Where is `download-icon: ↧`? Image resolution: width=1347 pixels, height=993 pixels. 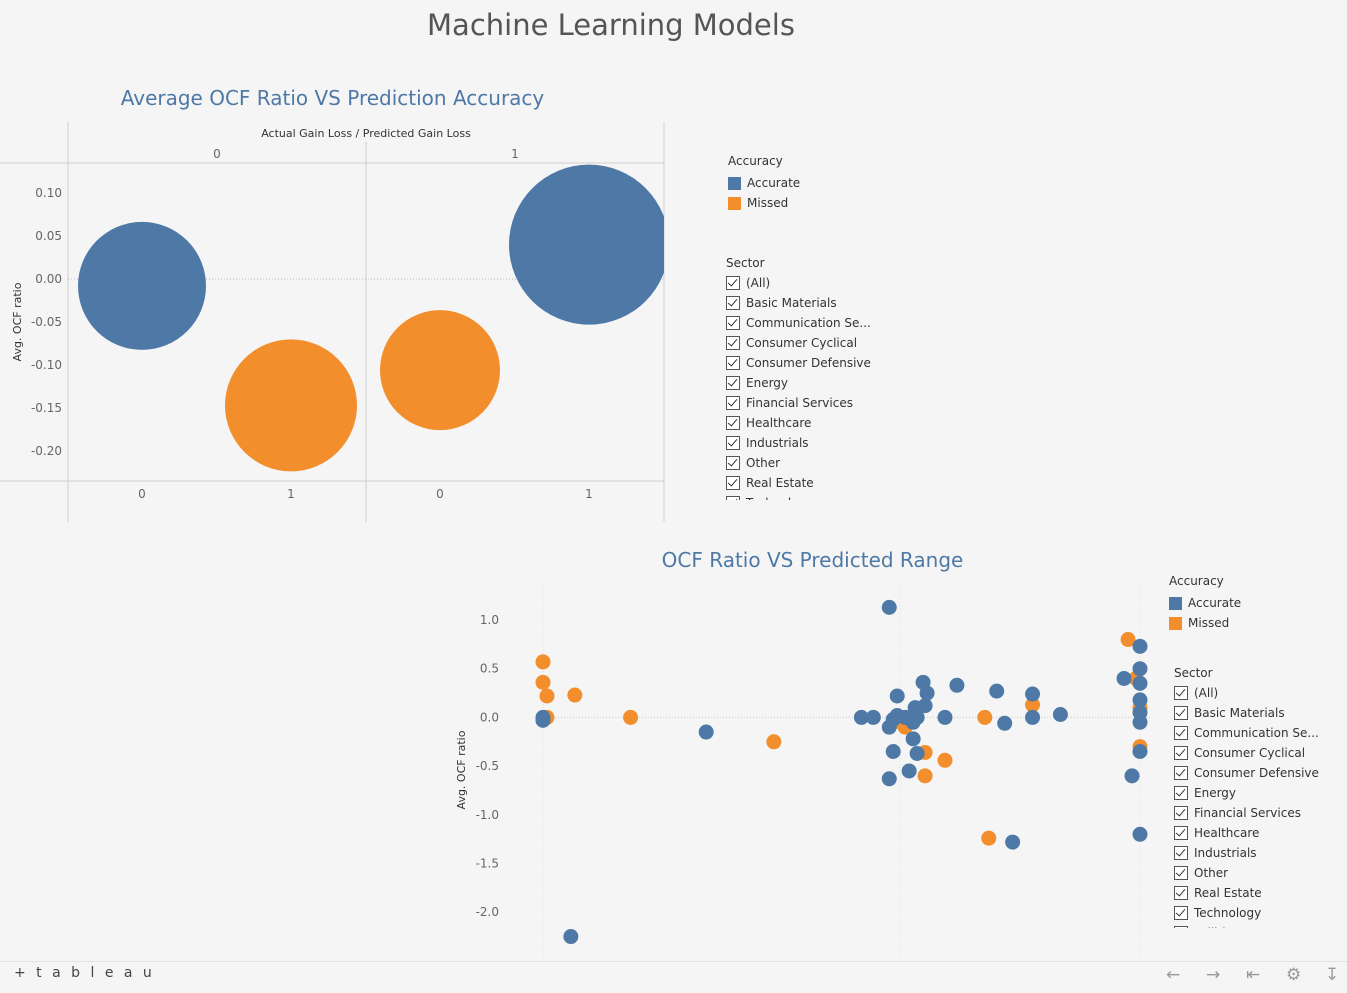
download-icon: ↧ is located at coordinates (1332, 975).